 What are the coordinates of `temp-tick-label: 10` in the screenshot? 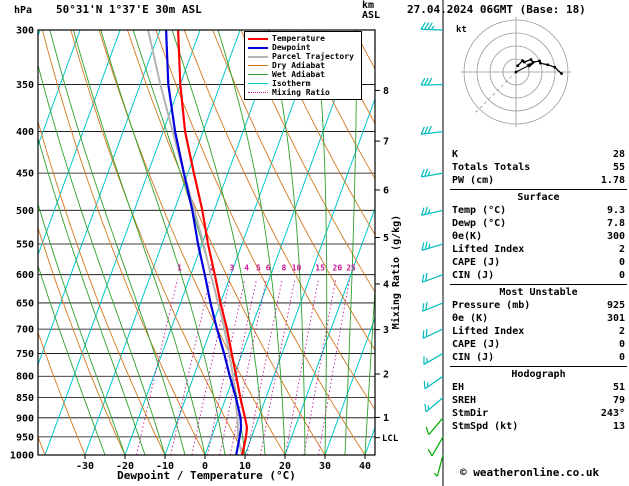 It's located at (245, 466).